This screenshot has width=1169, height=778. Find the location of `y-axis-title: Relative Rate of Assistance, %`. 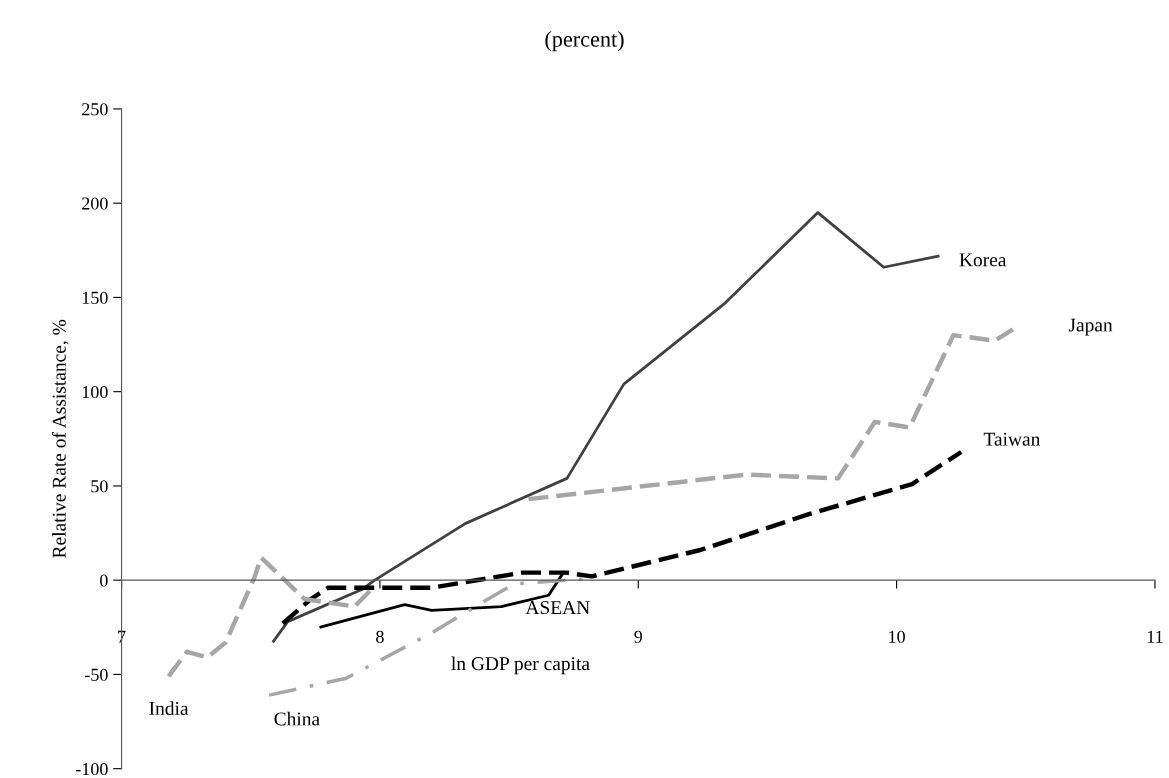

y-axis-title: Relative Rate of Assistance, % is located at coordinates (60, 438).